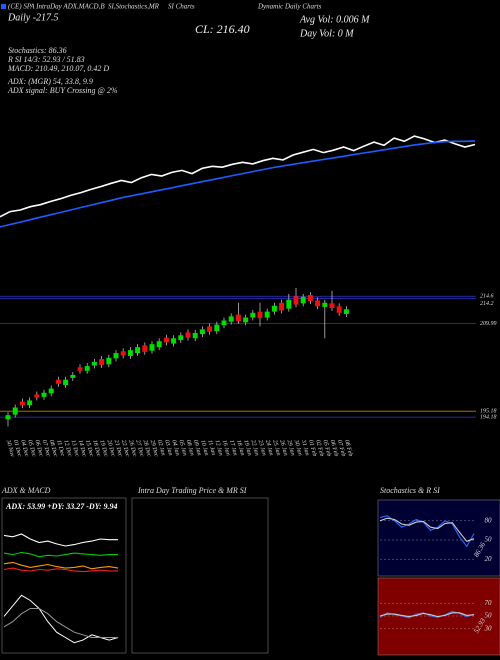 The height and width of the screenshot is (660, 500). Describe the element at coordinates (37, 50) in the screenshot. I see `indicator: Stochastics: 86.36` at that location.